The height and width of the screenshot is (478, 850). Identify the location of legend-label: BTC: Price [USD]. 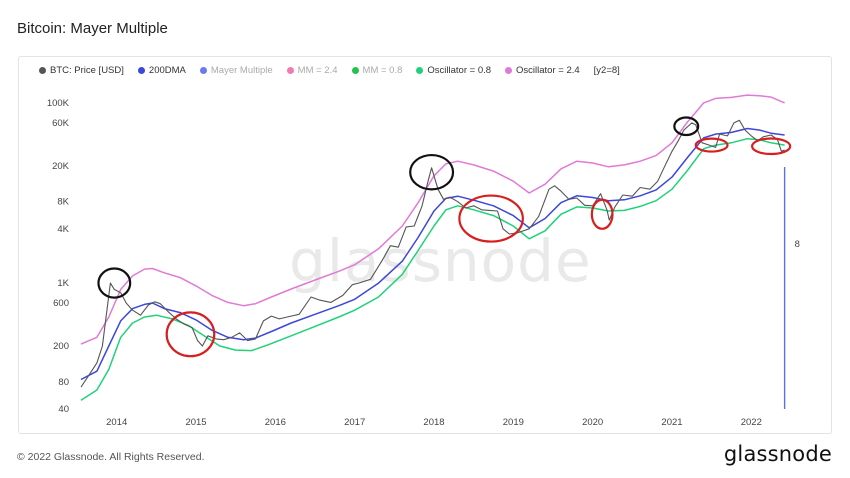
(87, 70).